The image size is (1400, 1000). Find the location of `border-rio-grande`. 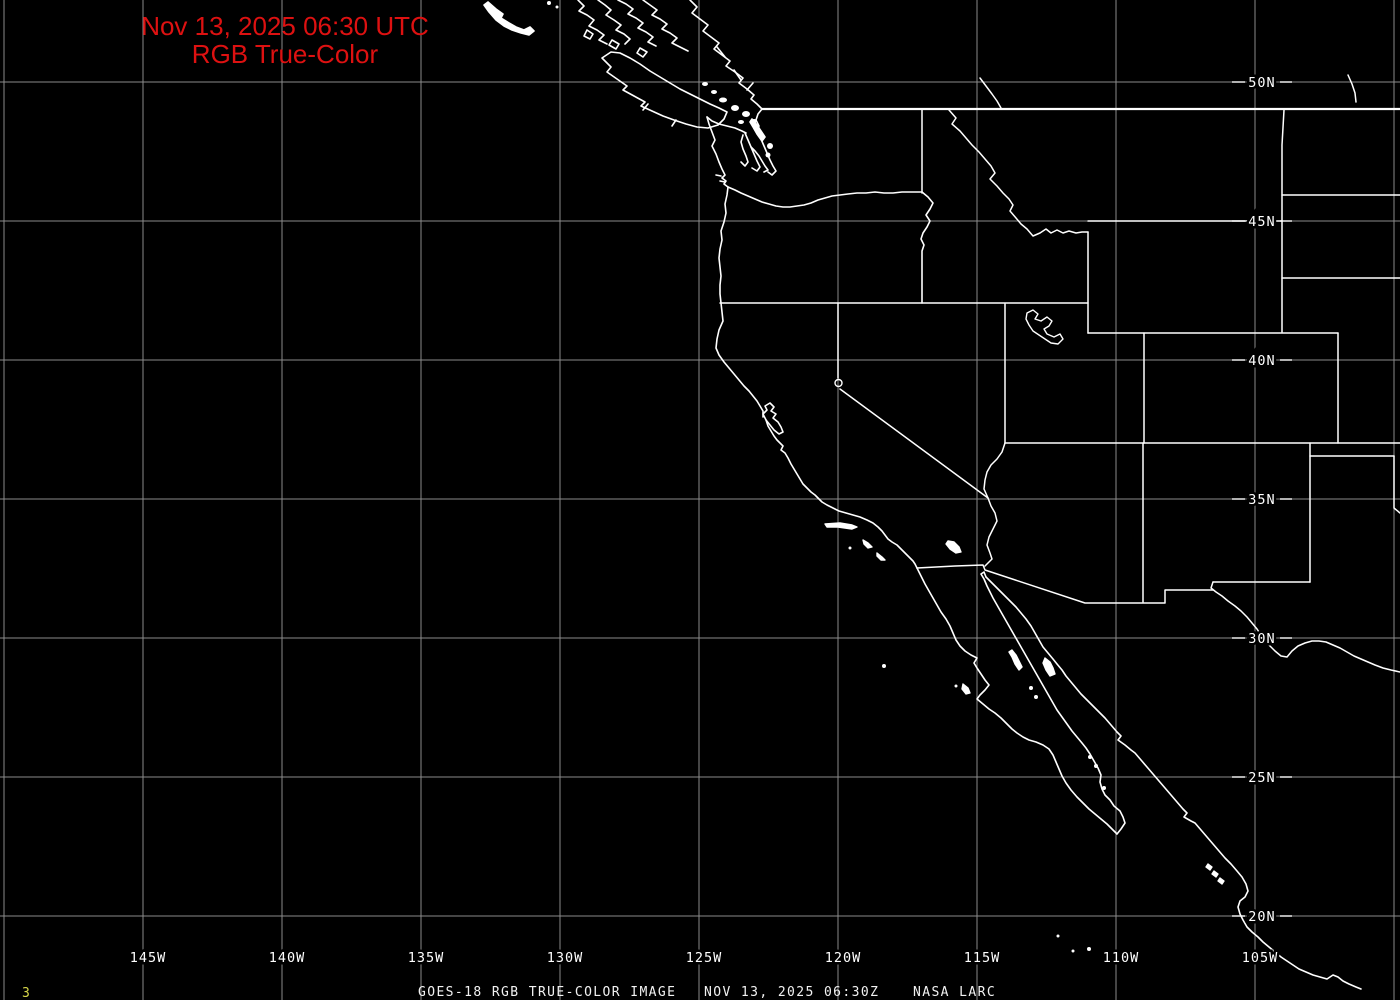

border-rio-grande is located at coordinates (1305, 627).